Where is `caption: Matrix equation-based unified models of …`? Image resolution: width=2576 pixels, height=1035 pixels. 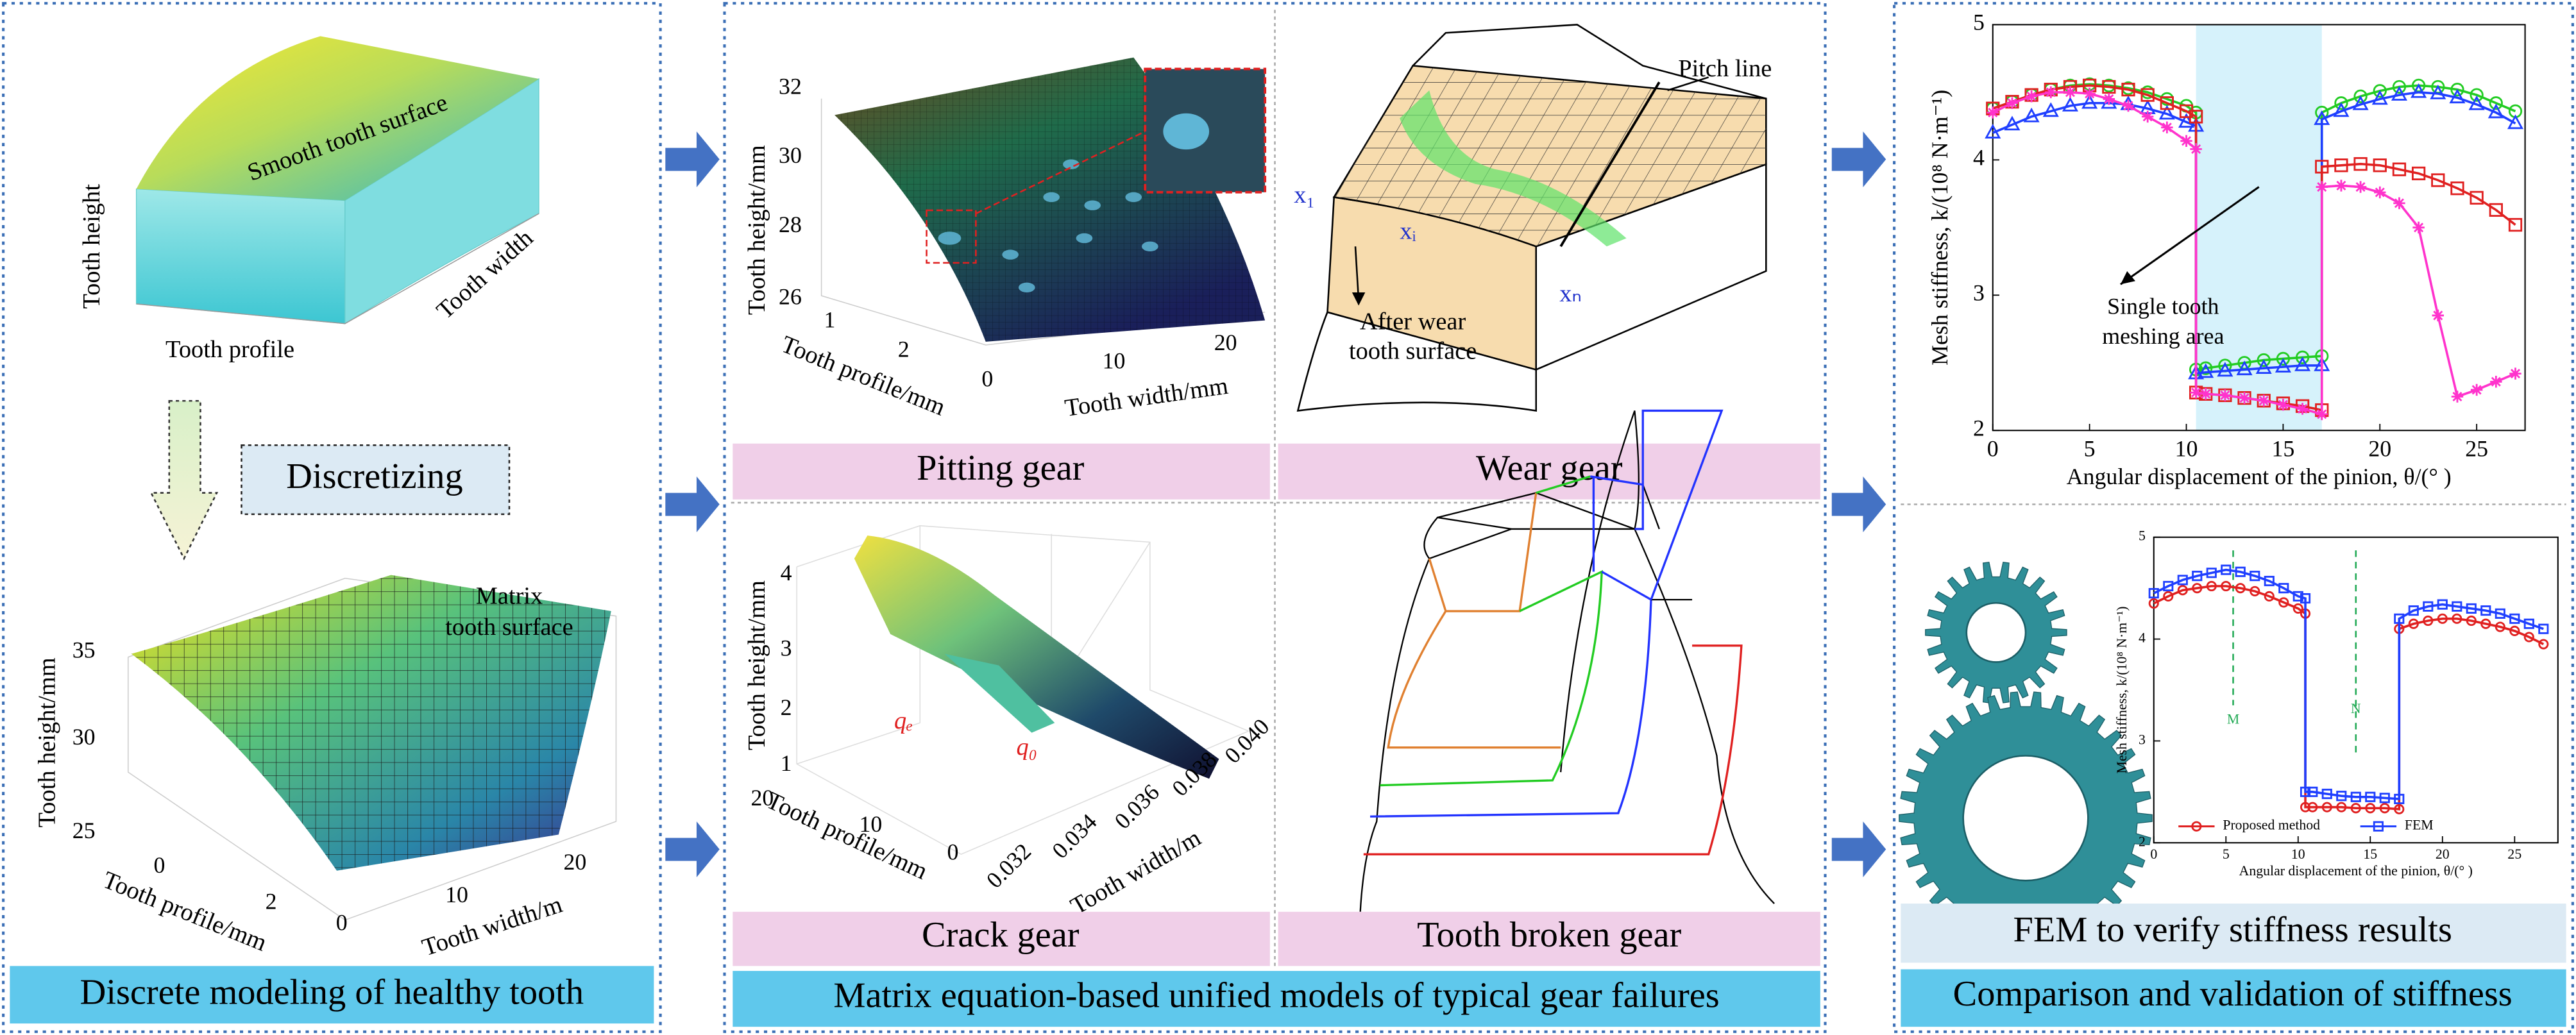
caption: Matrix equation-based unified models of … is located at coordinates (1276, 996).